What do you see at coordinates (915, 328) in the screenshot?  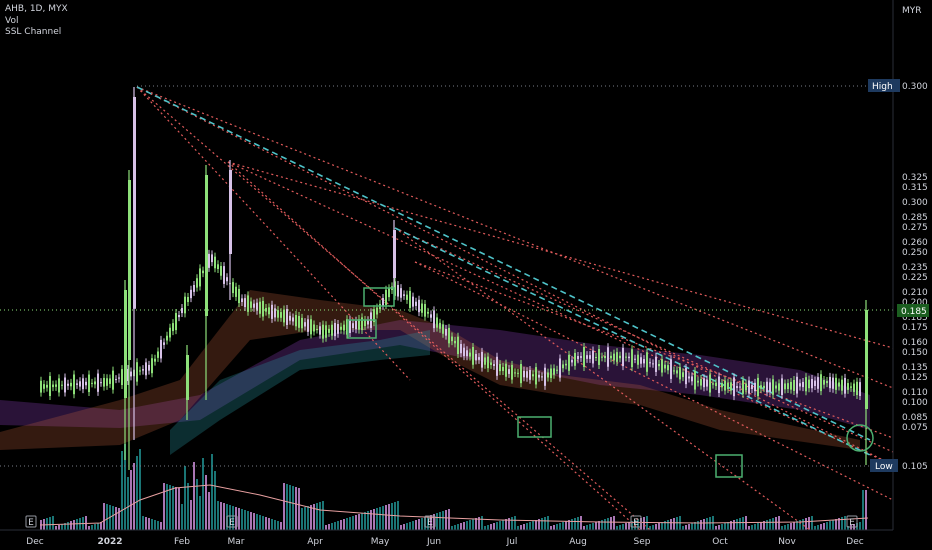 I see `price-tick-label: 0.175` at bounding box center [915, 328].